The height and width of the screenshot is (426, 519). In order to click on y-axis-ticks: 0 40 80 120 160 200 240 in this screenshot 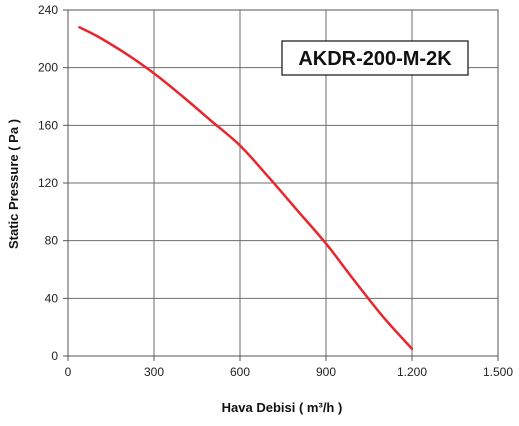, I will do `click(53, 183)`.